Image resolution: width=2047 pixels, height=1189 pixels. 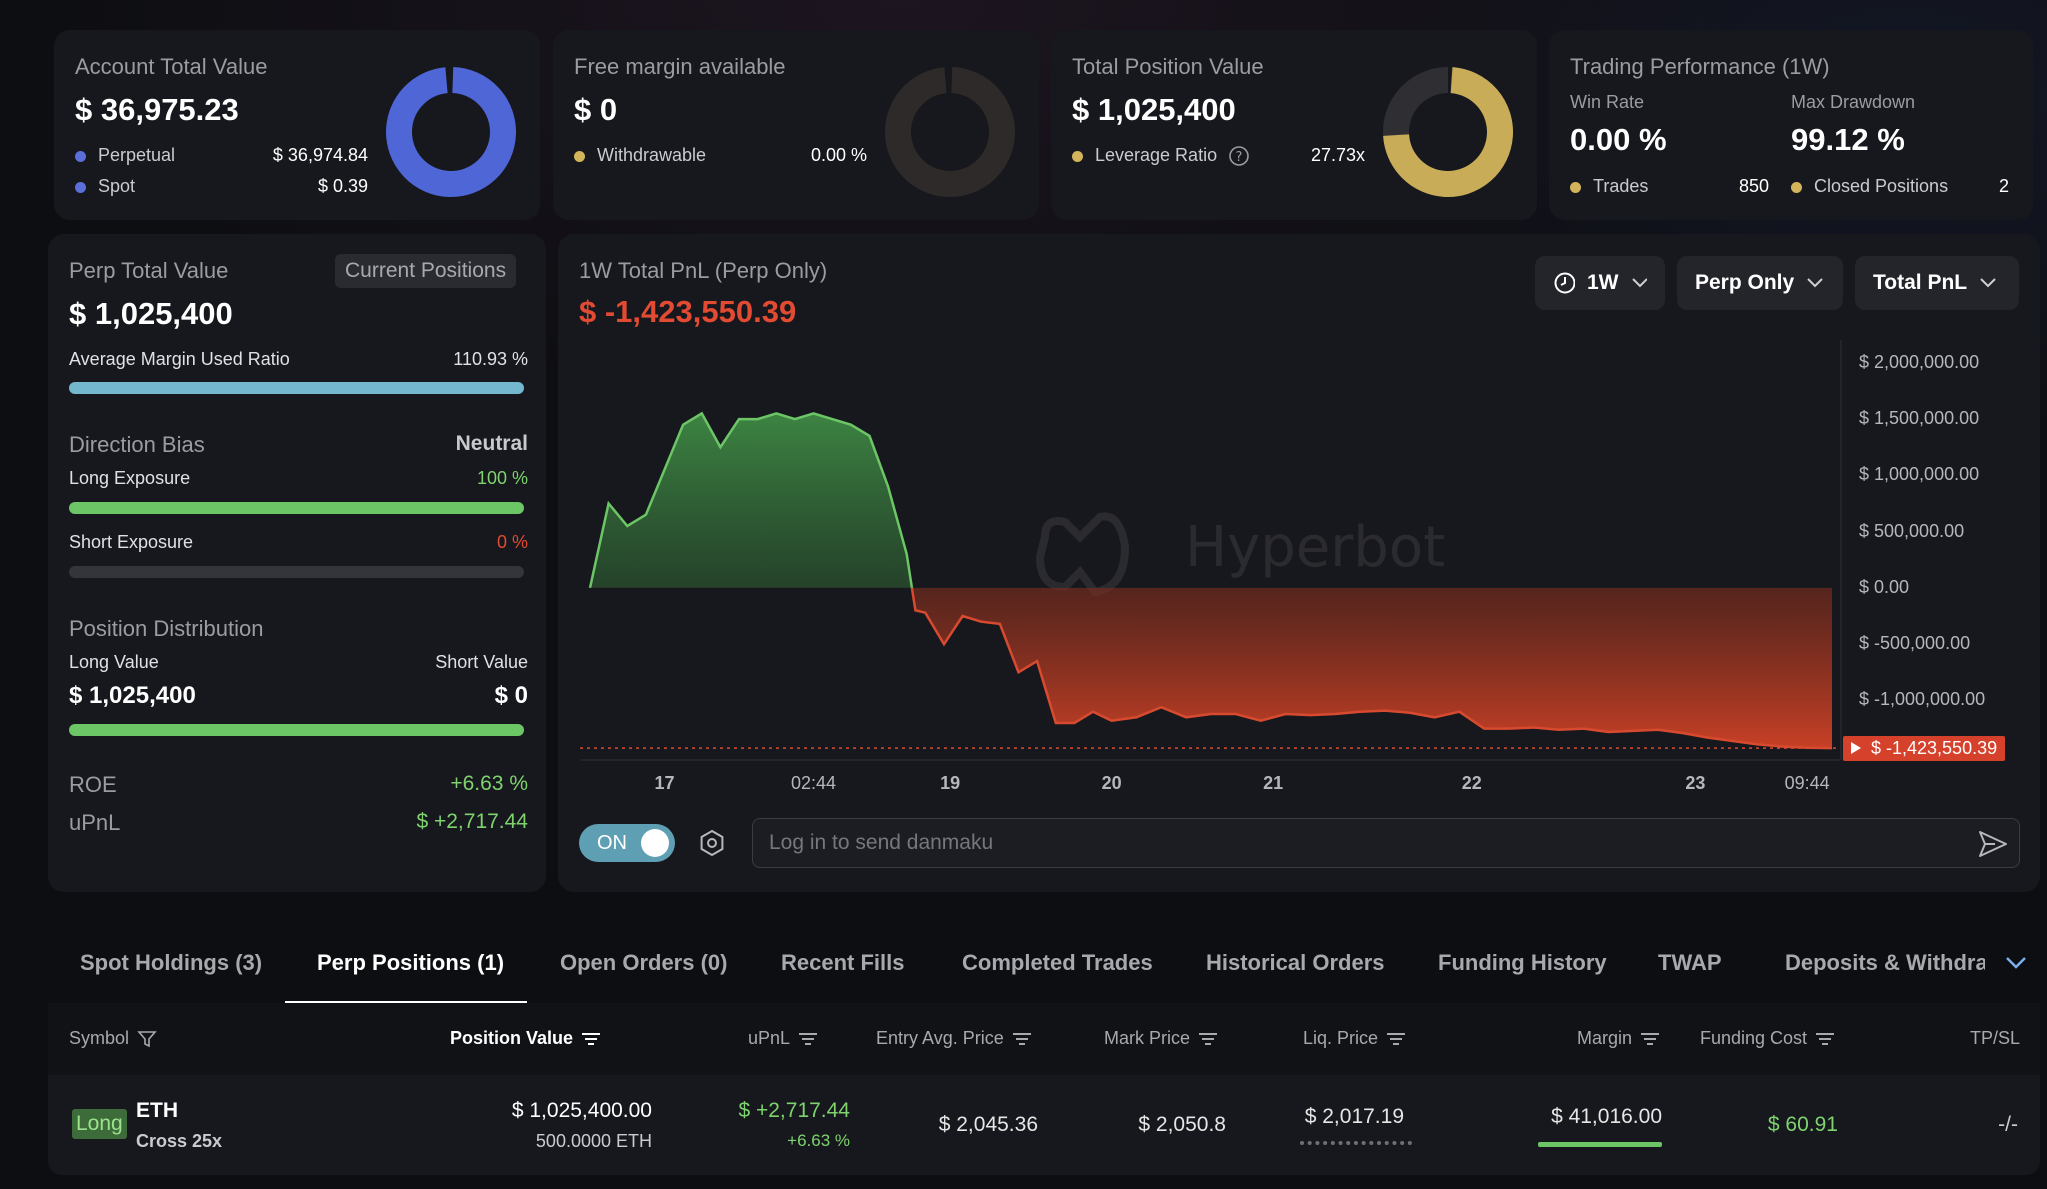 I want to click on trades-legend: Trades, so click(x=1609, y=186).